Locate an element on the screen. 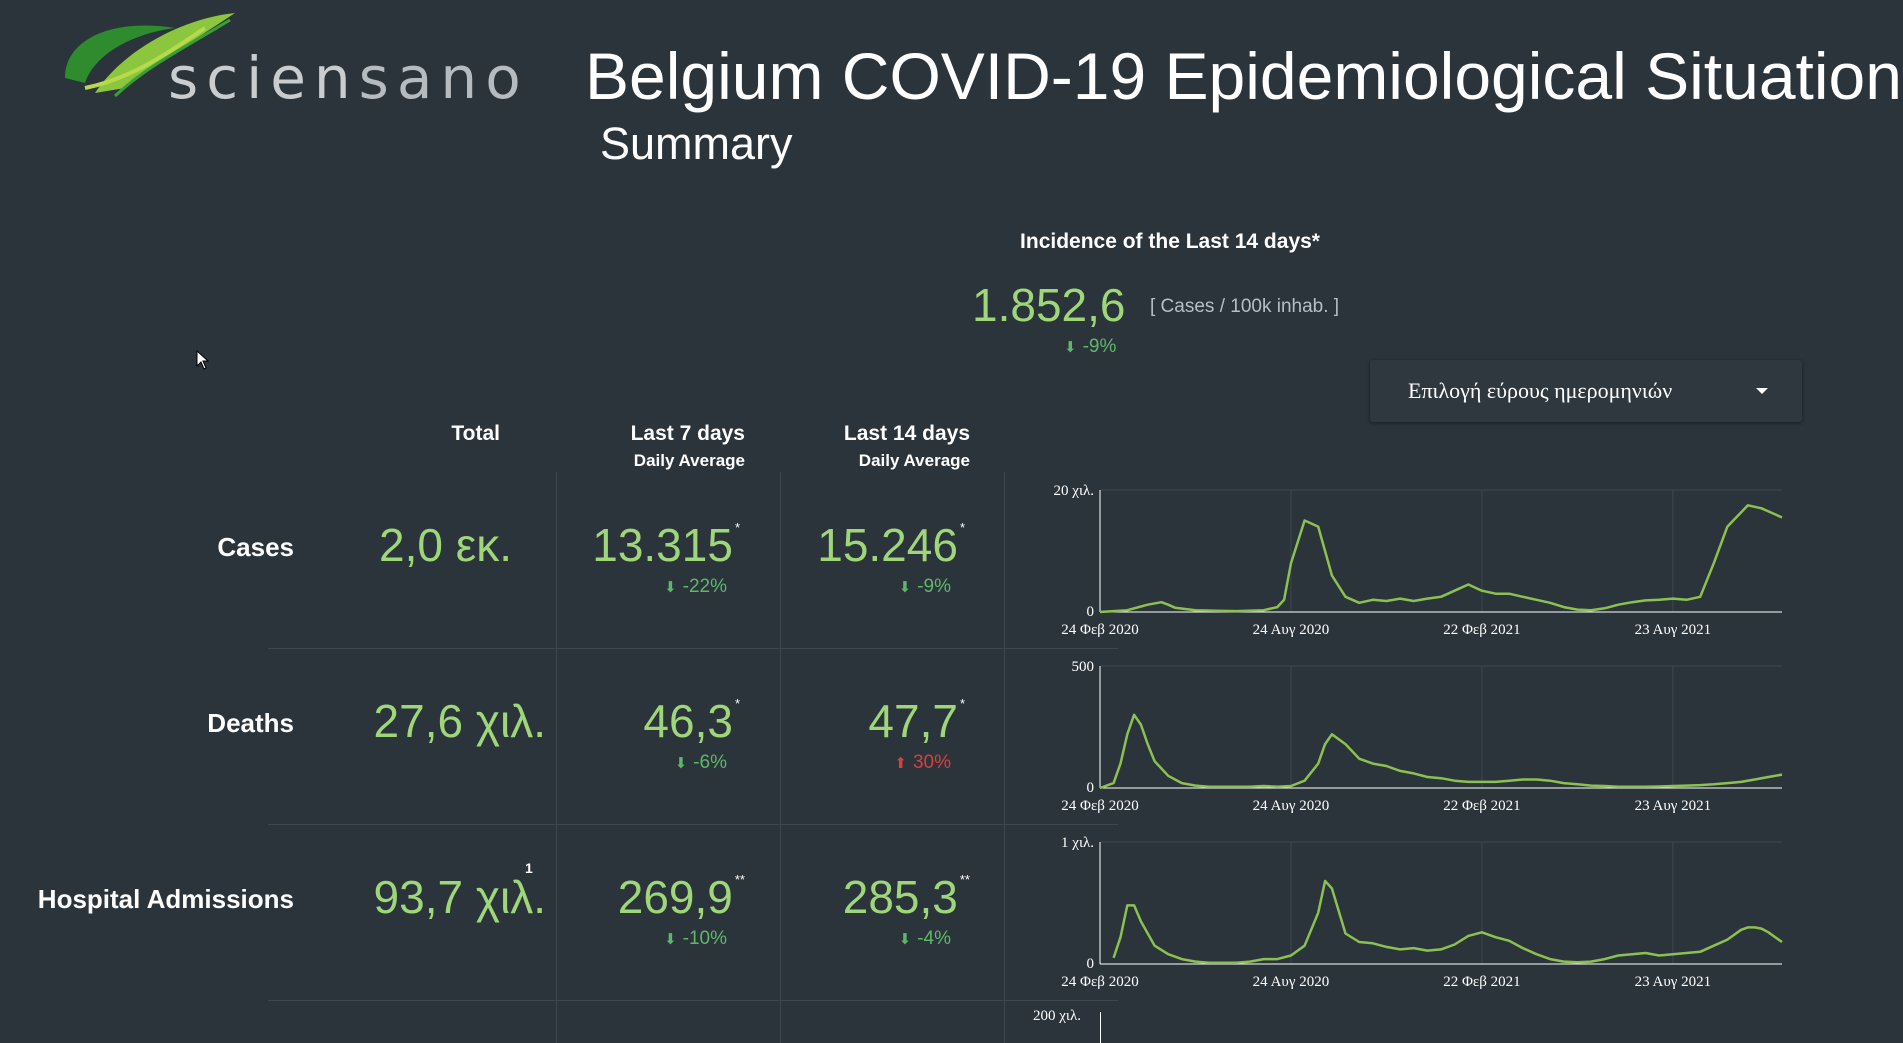  next-chart-y-tick: 200 χιλ. is located at coordinates (1057, 1016).